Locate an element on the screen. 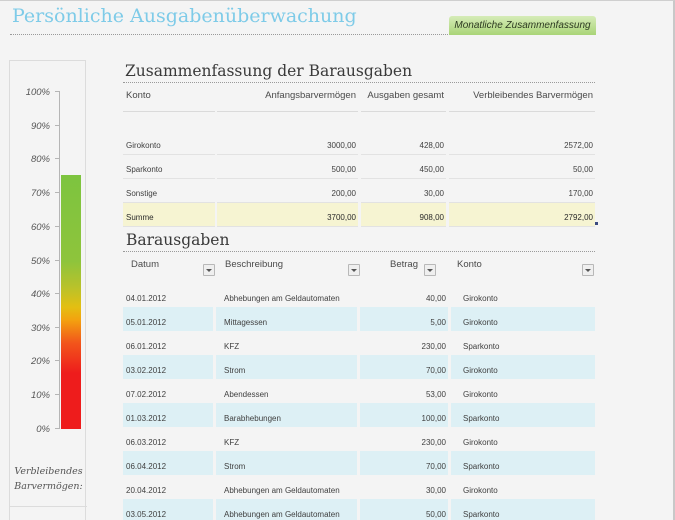  col-header-datum: Datum is located at coordinates (145, 264).